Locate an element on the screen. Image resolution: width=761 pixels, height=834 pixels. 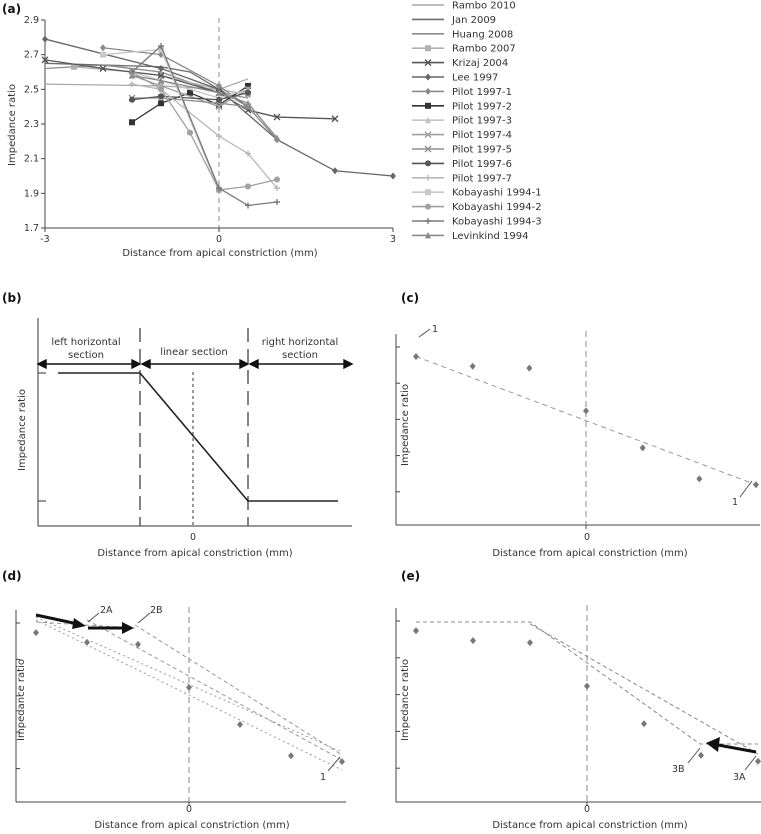
panel-c-label: (c) is located at coordinates (410, 298).